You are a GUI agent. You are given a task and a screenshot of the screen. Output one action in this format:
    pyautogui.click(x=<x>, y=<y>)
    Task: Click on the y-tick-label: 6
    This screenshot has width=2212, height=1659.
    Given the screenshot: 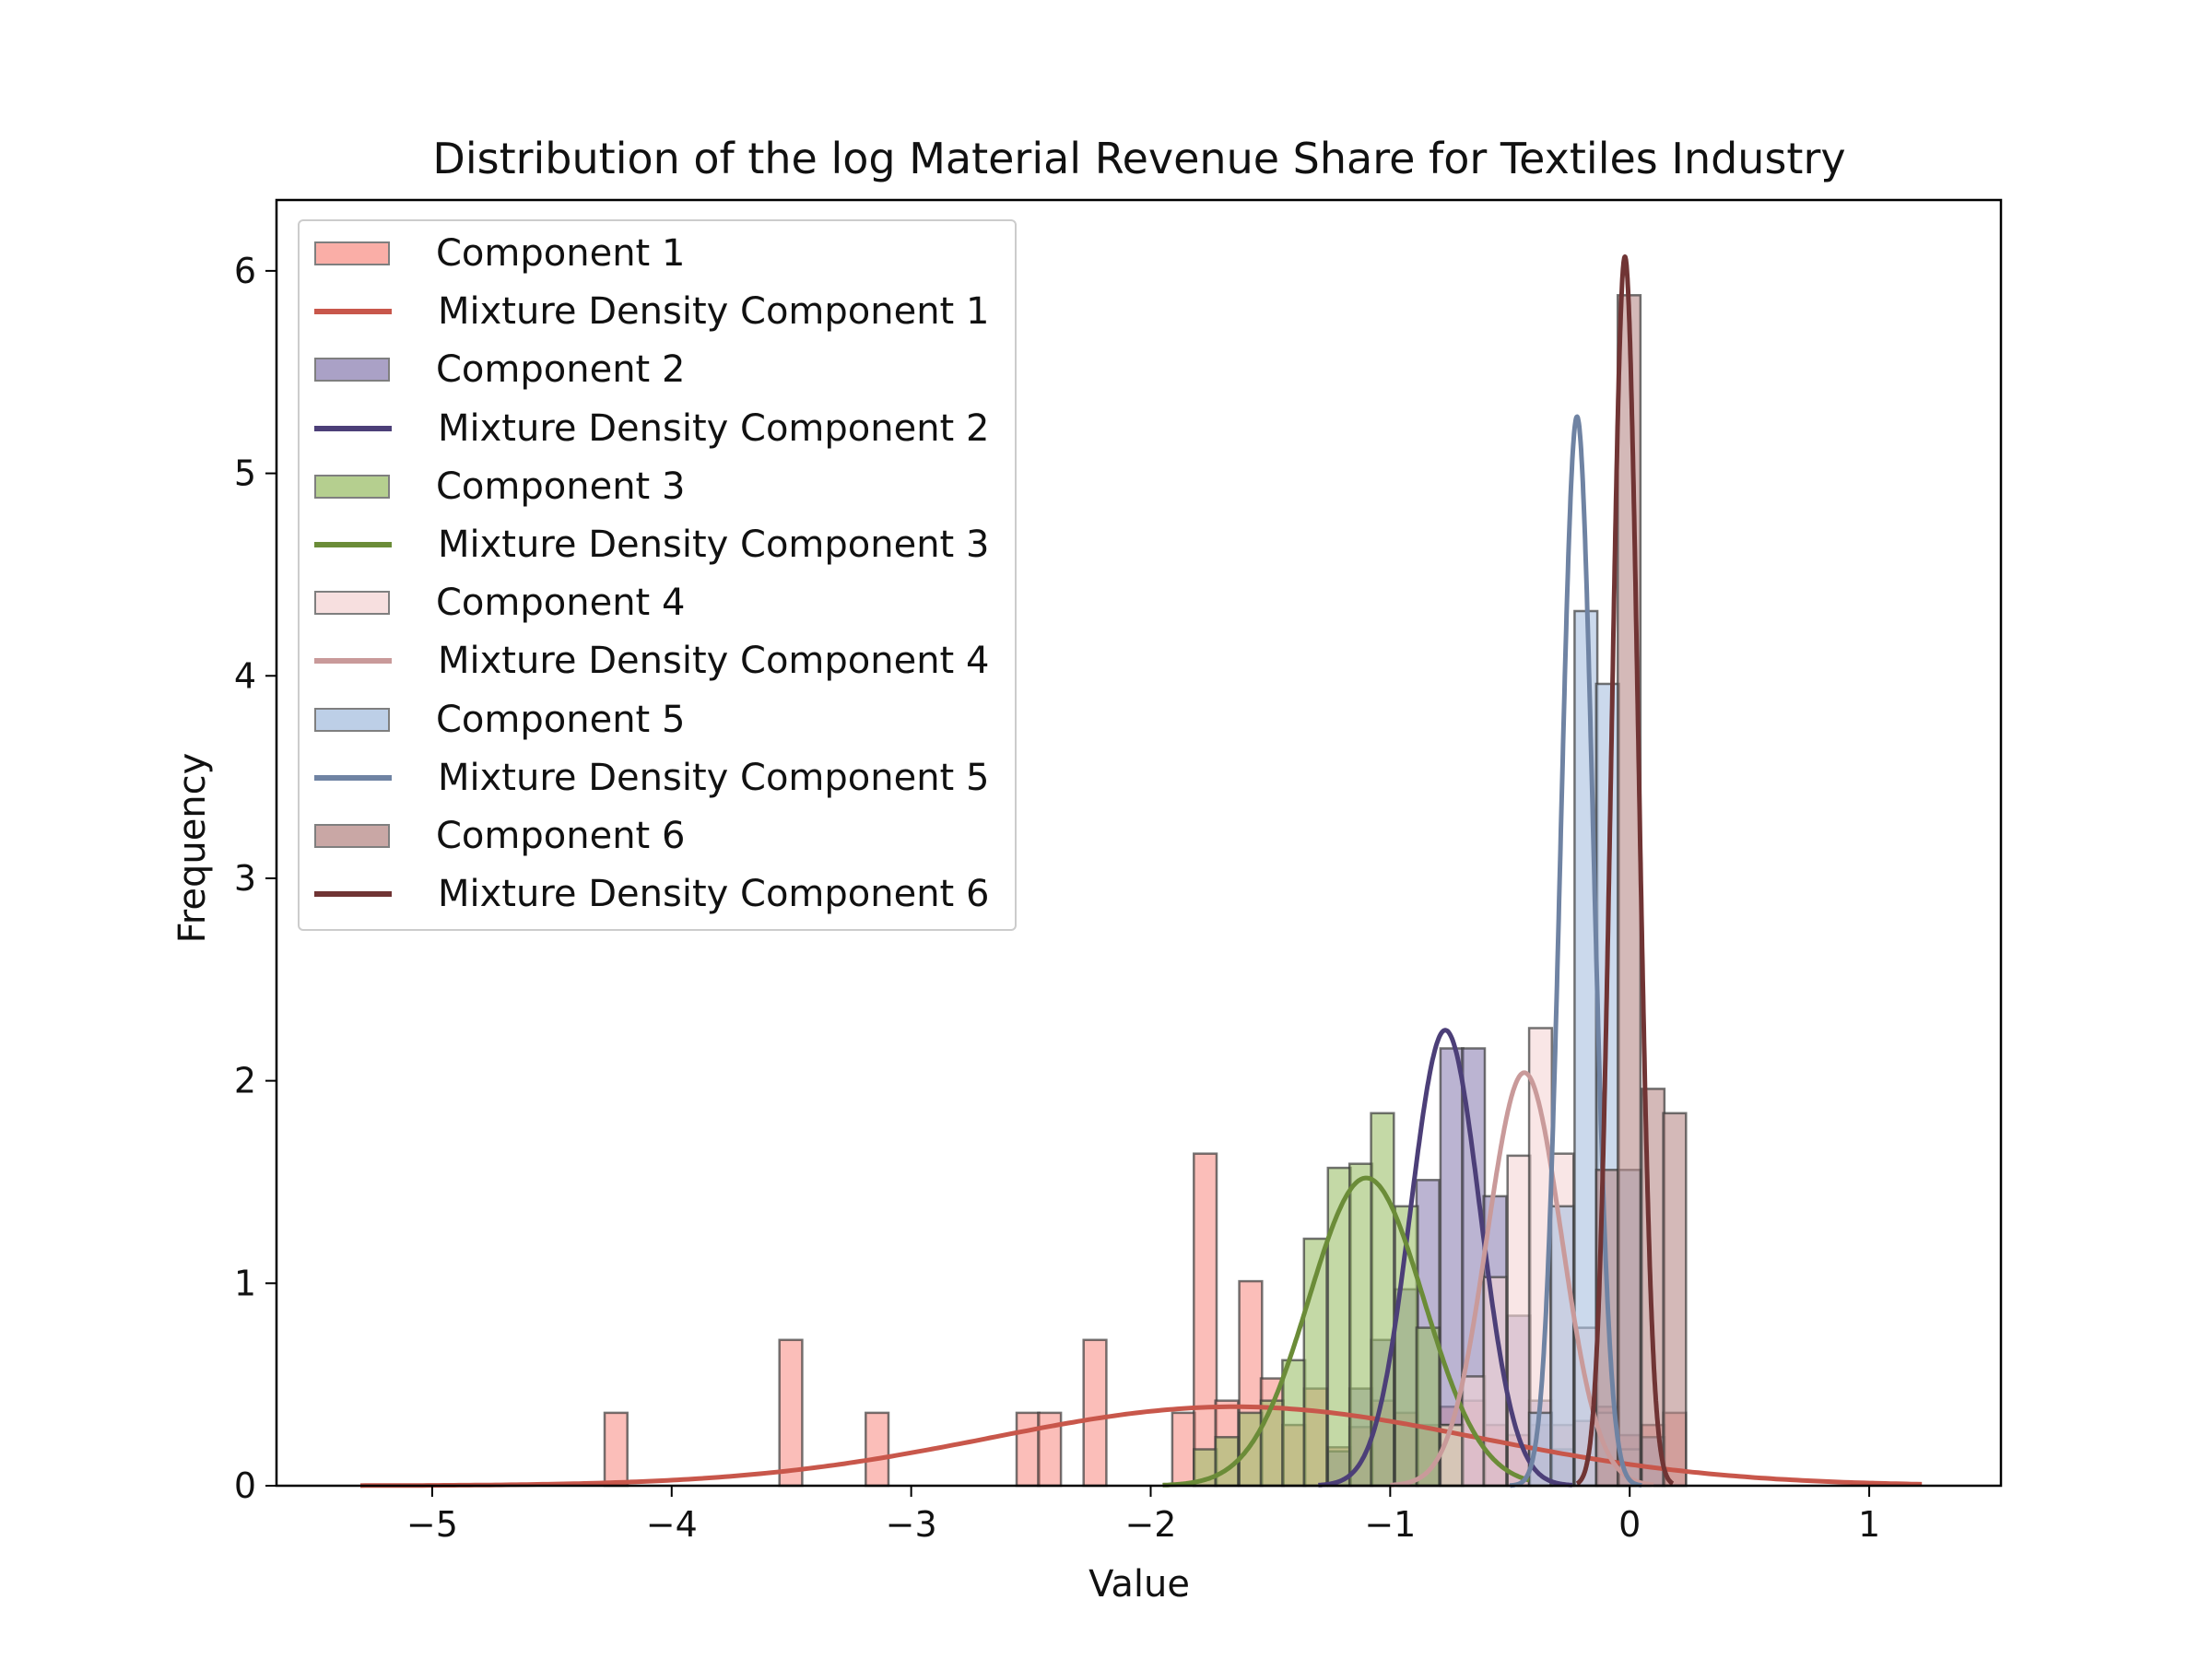 What is the action you would take?
    pyautogui.click(x=245, y=271)
    